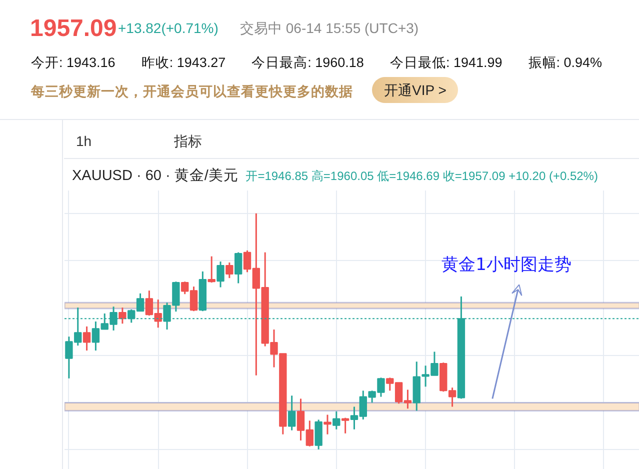 The width and height of the screenshot is (639, 469). What do you see at coordinates (168, 28) in the screenshot?
I see `text: +13.82(+0.71%)` at bounding box center [168, 28].